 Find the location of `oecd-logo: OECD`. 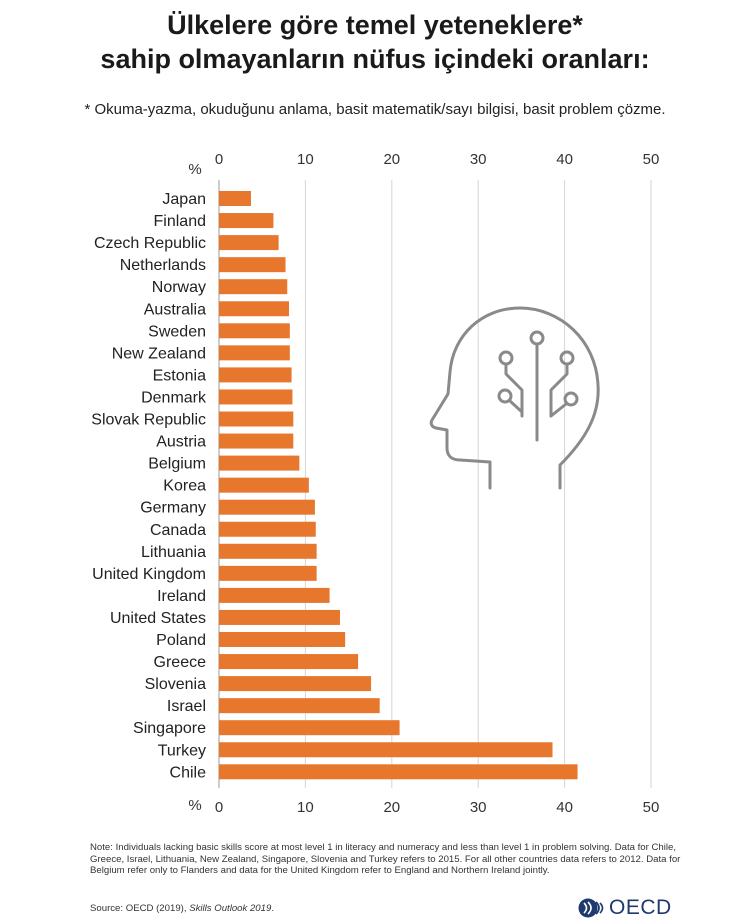

oecd-logo: OECD is located at coordinates (625, 907).